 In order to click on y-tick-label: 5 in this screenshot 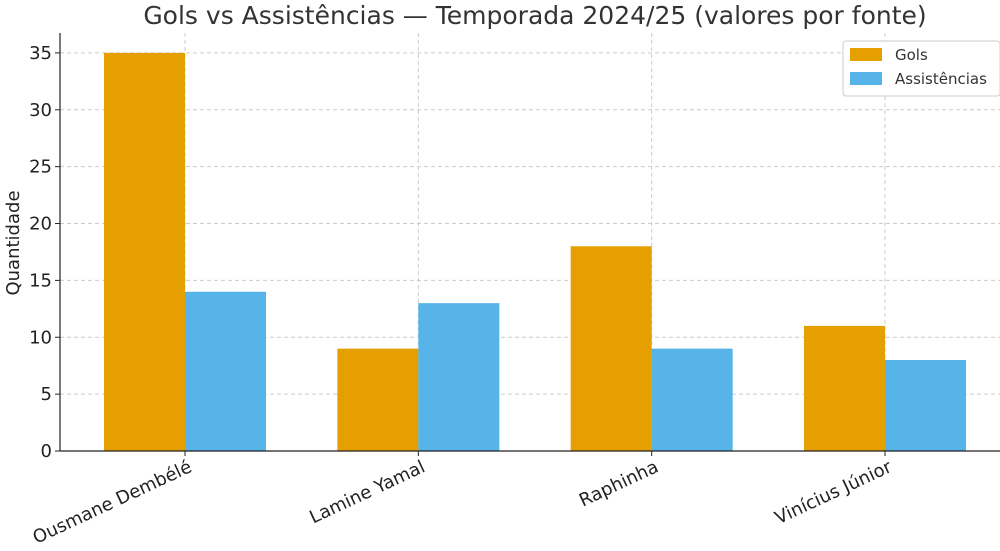, I will do `click(46, 394)`.